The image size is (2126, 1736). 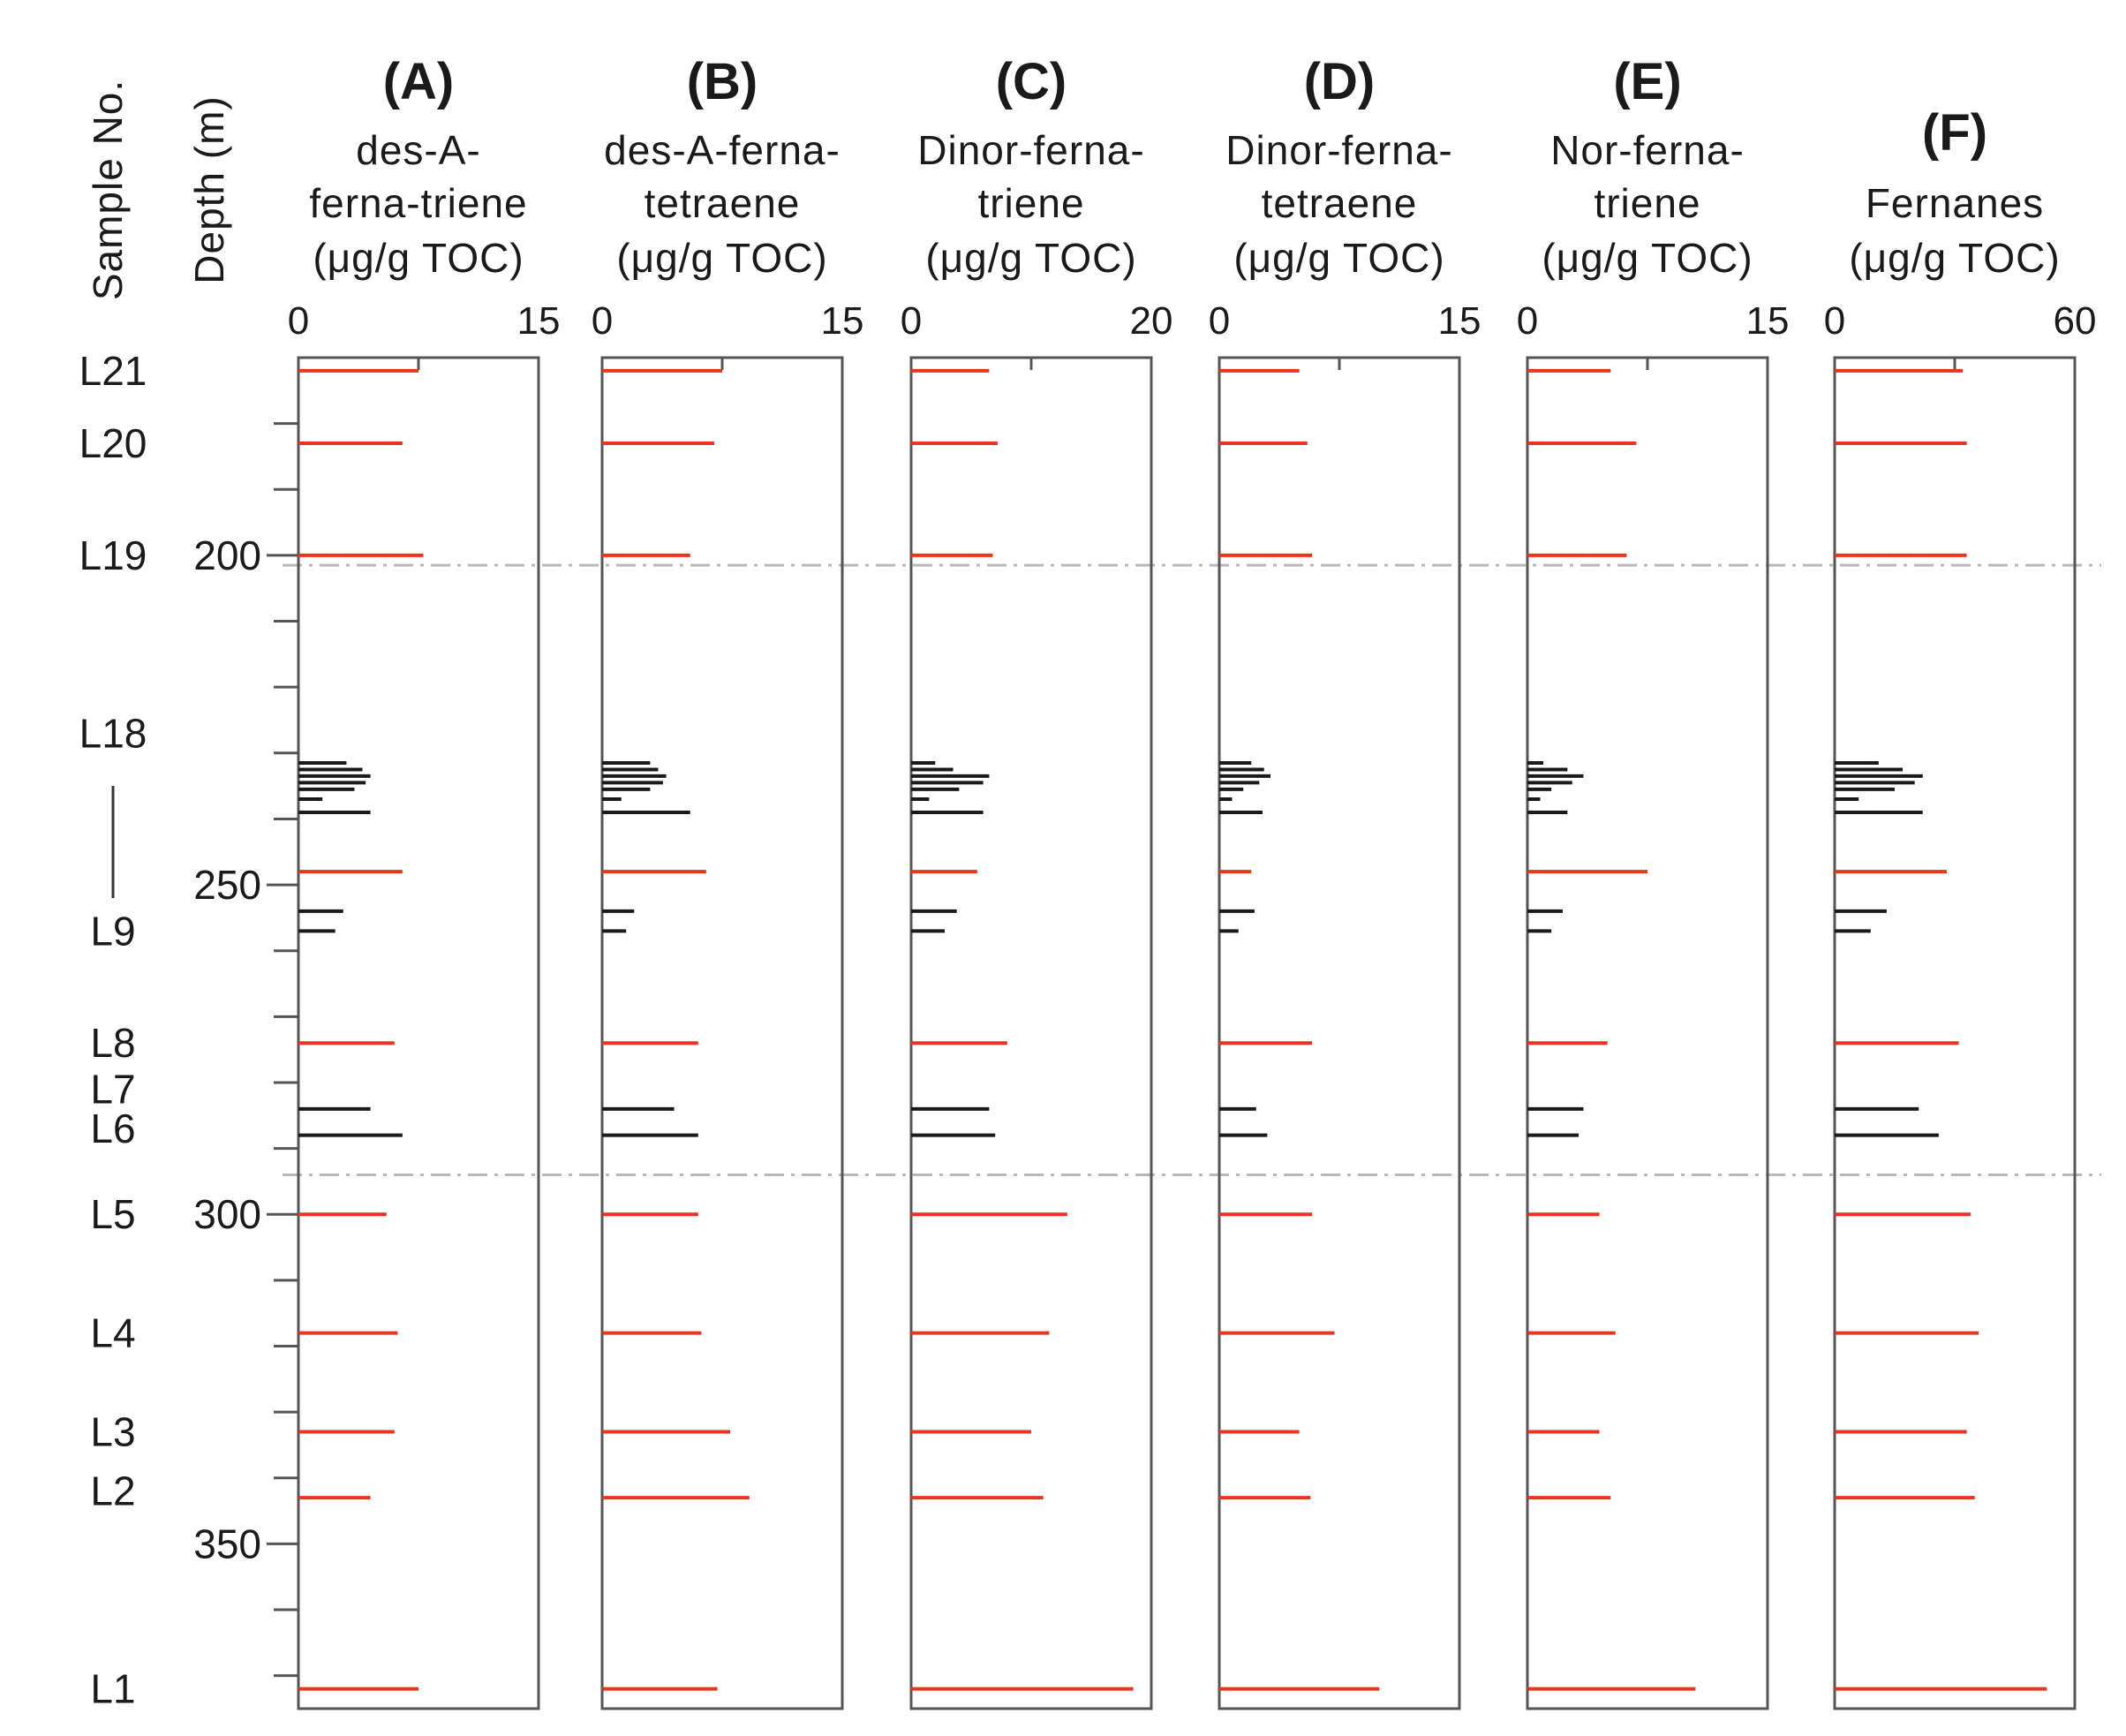 I want to click on panel-f: (F) Fernanes (μg/g TOC)0 60, so click(x=1961, y=907).